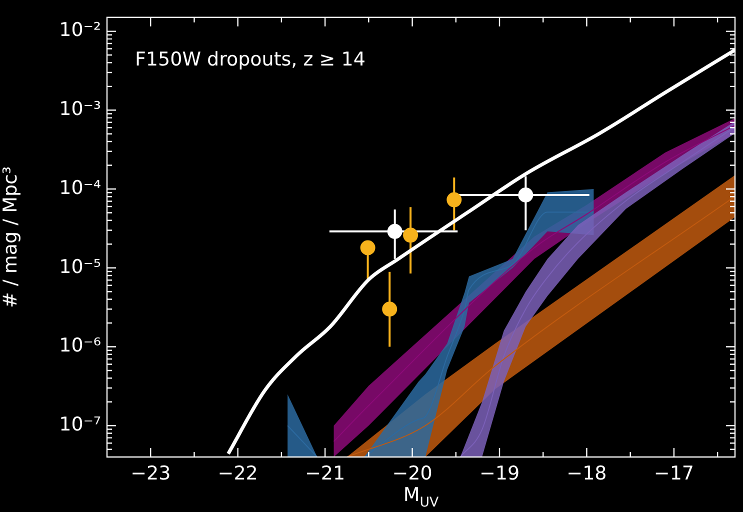  What do you see at coordinates (586, 473) in the screenshot?
I see `x-tick-label: −18` at bounding box center [586, 473].